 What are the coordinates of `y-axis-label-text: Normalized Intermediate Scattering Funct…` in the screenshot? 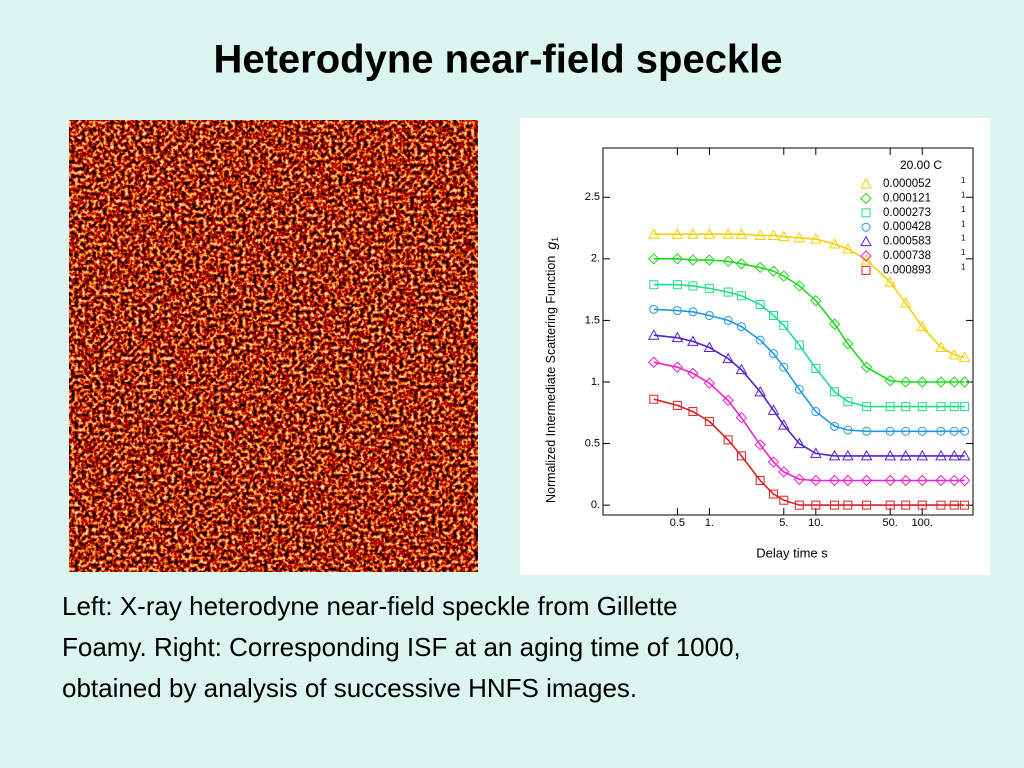 It's located at (551, 379).